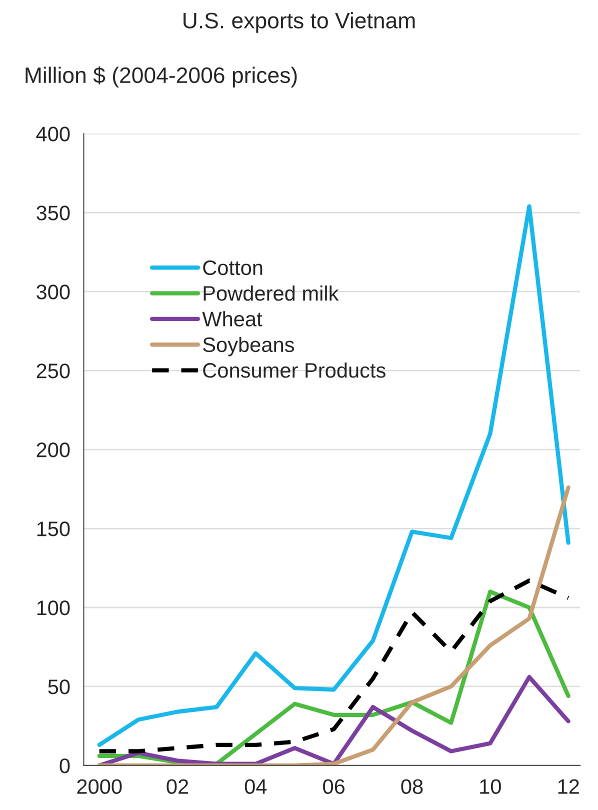 This screenshot has height=810, width=598. What do you see at coordinates (271, 293) in the screenshot?
I see `legend-label: Powdered milk` at bounding box center [271, 293].